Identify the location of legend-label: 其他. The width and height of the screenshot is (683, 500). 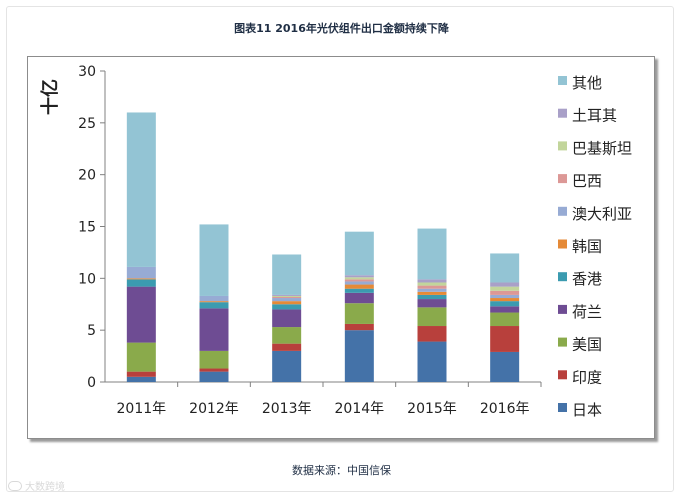
(587, 83).